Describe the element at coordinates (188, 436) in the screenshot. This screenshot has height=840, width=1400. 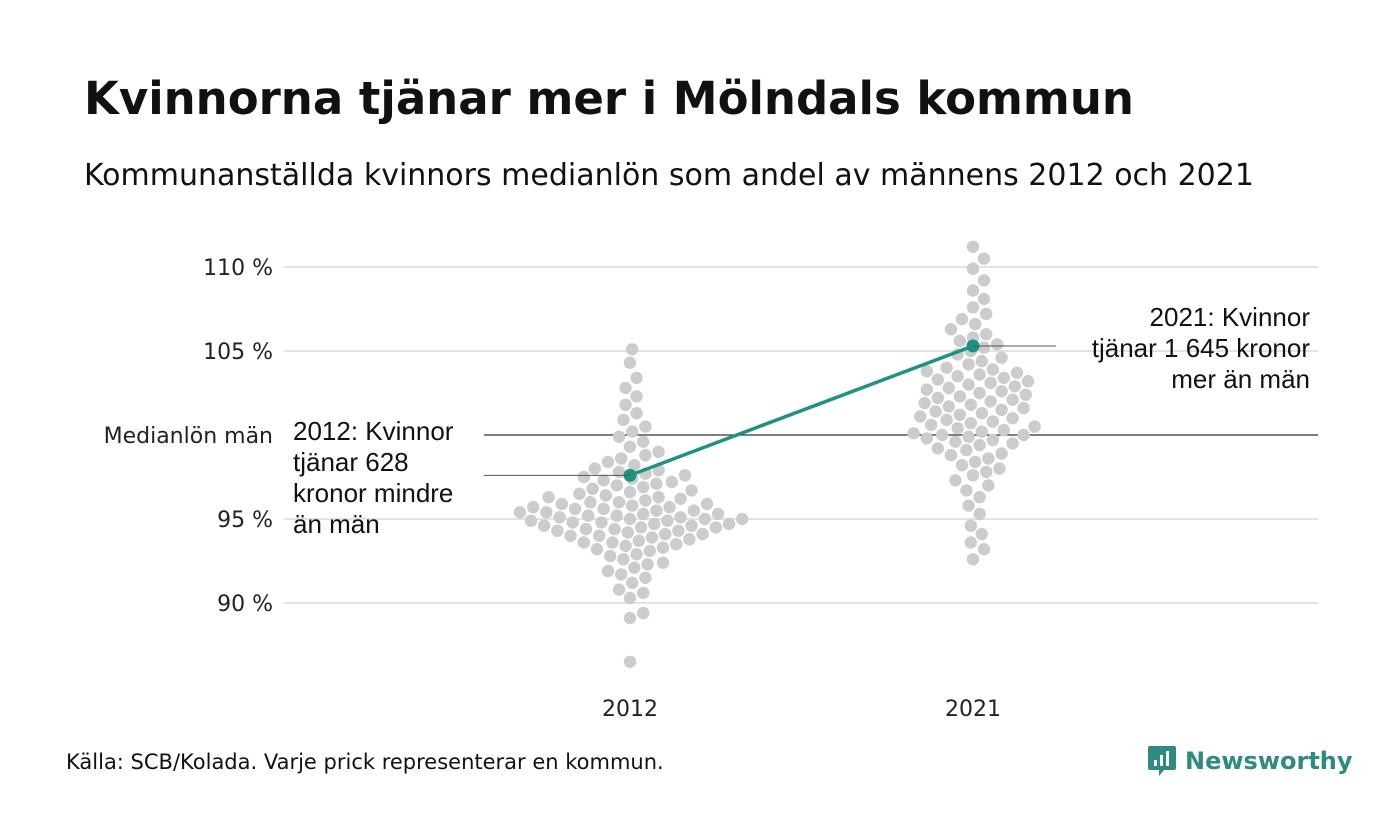
I see `reference-label: Medianlön män` at that location.